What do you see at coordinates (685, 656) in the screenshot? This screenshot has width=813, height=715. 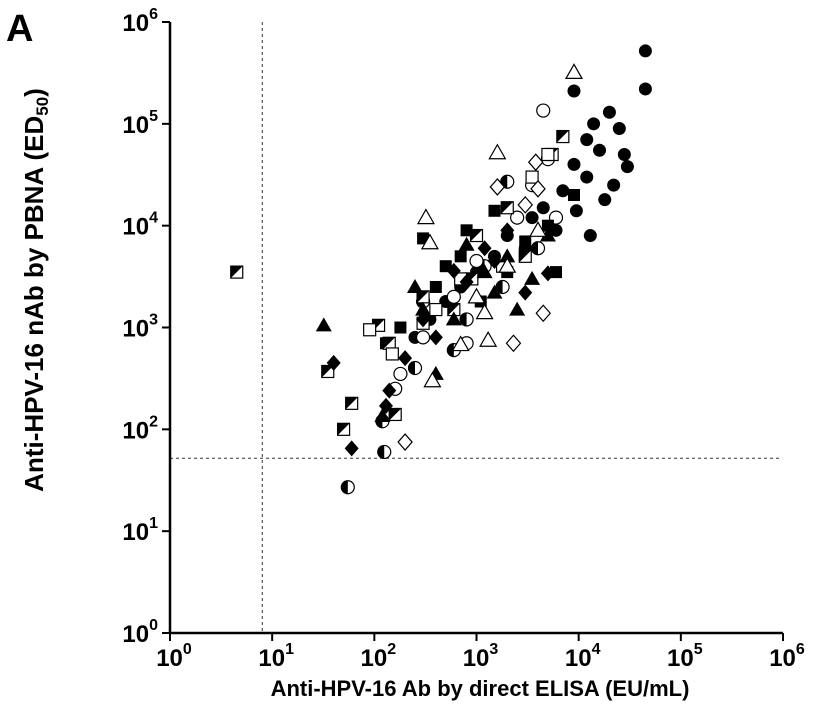 I see `x-tick-label: 10⁵` at bounding box center [685, 656].